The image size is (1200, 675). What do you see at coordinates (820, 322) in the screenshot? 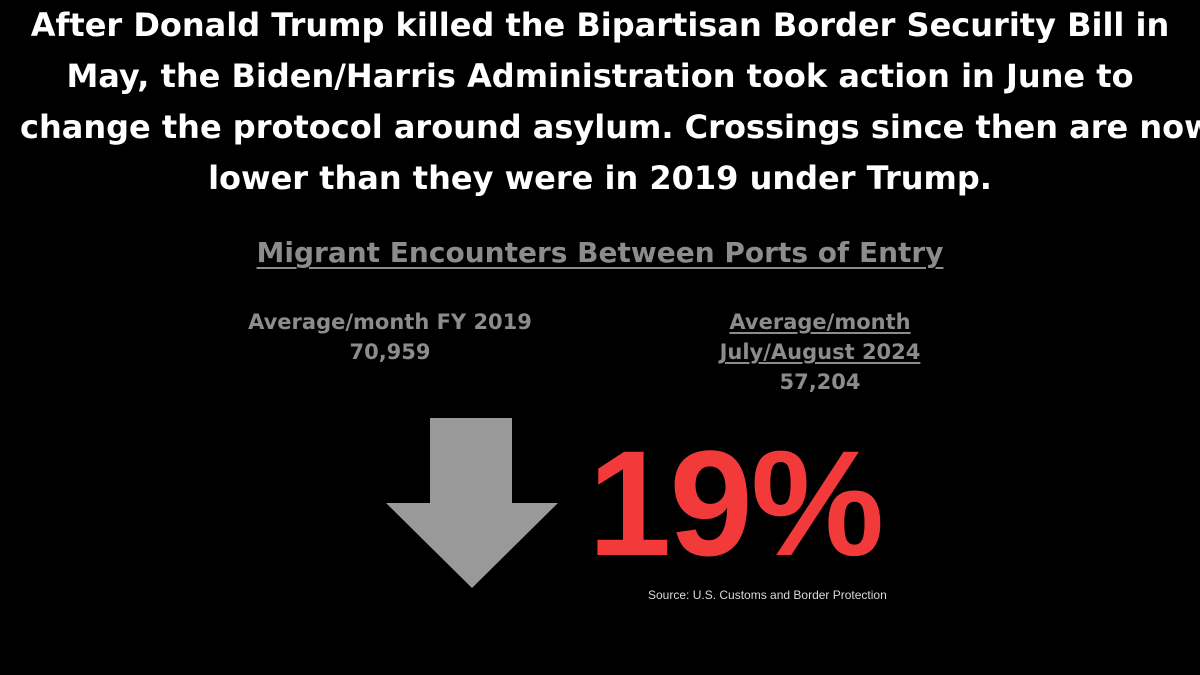
I see `stat-2024-label-line1: Average/month` at bounding box center [820, 322].